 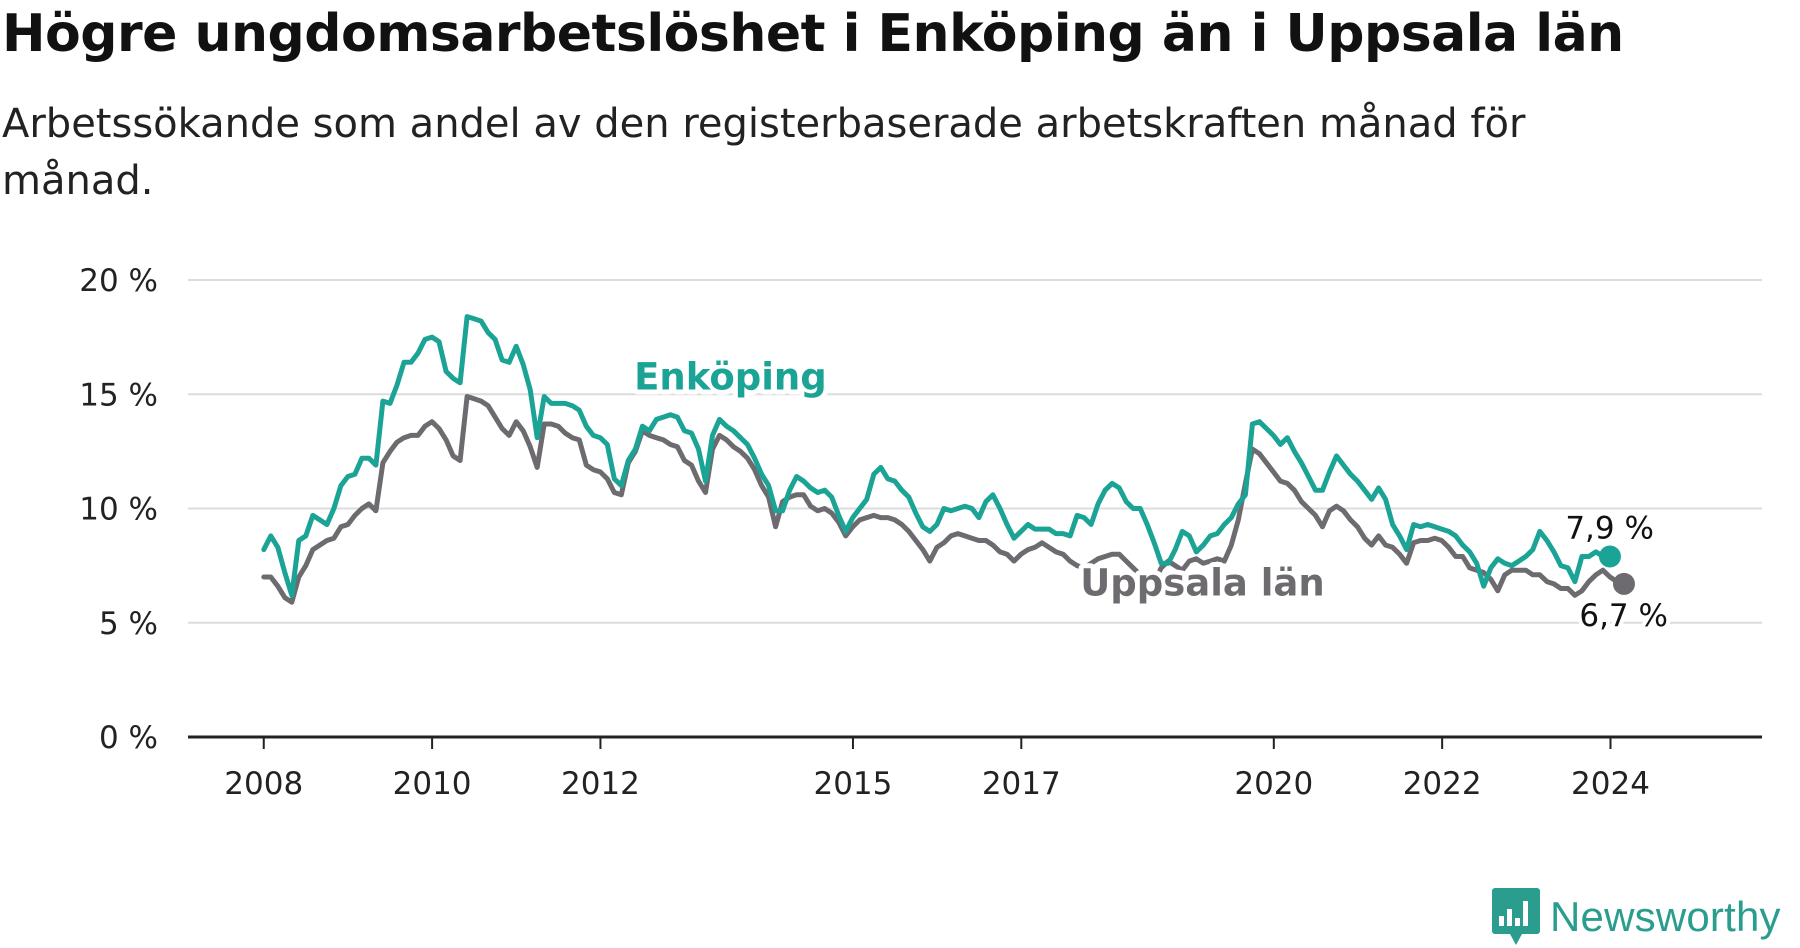 What do you see at coordinates (1623, 616) in the screenshot?
I see `end-value-label: 6,7 %` at bounding box center [1623, 616].